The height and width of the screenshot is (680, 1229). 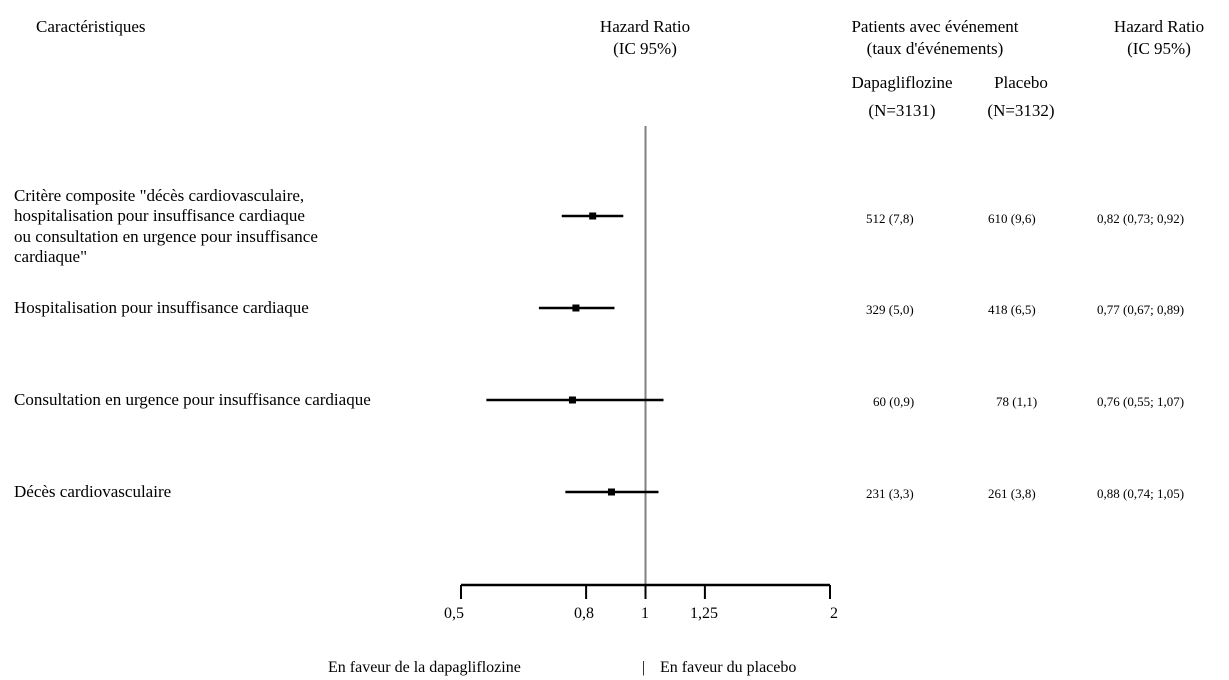 I want to click on cell-hr-deces: 0,88 (0,74; 1,05), so click(x=1141, y=493).